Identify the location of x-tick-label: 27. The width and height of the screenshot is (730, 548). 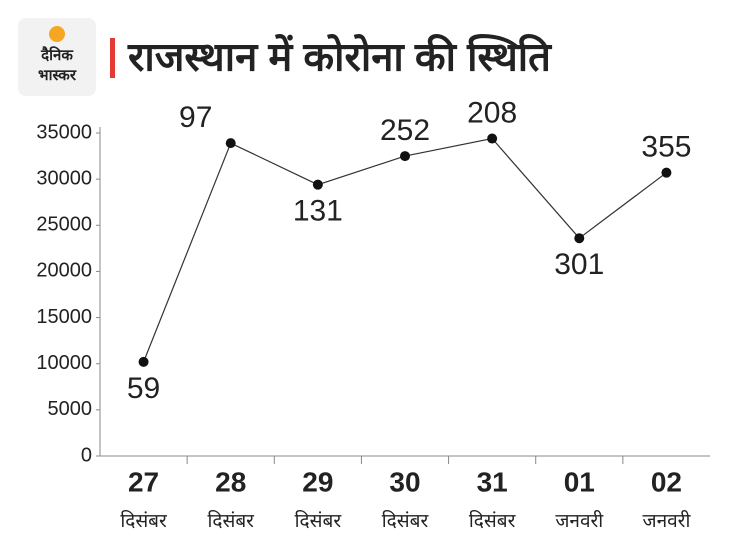
(143, 481).